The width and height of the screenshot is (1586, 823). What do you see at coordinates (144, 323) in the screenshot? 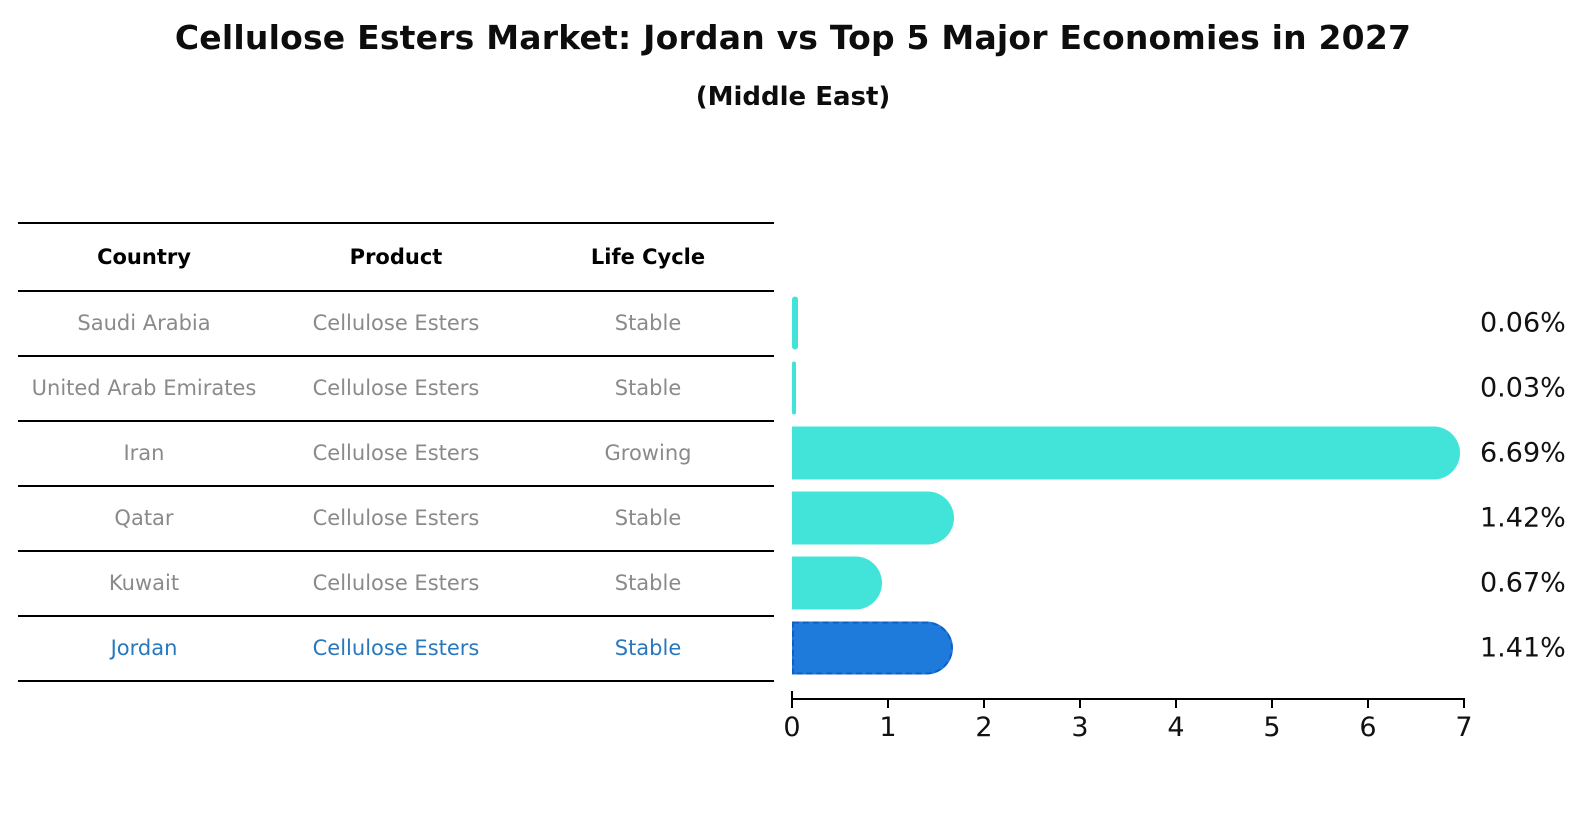
I see `table-cell: Saudi Arabia` at bounding box center [144, 323].